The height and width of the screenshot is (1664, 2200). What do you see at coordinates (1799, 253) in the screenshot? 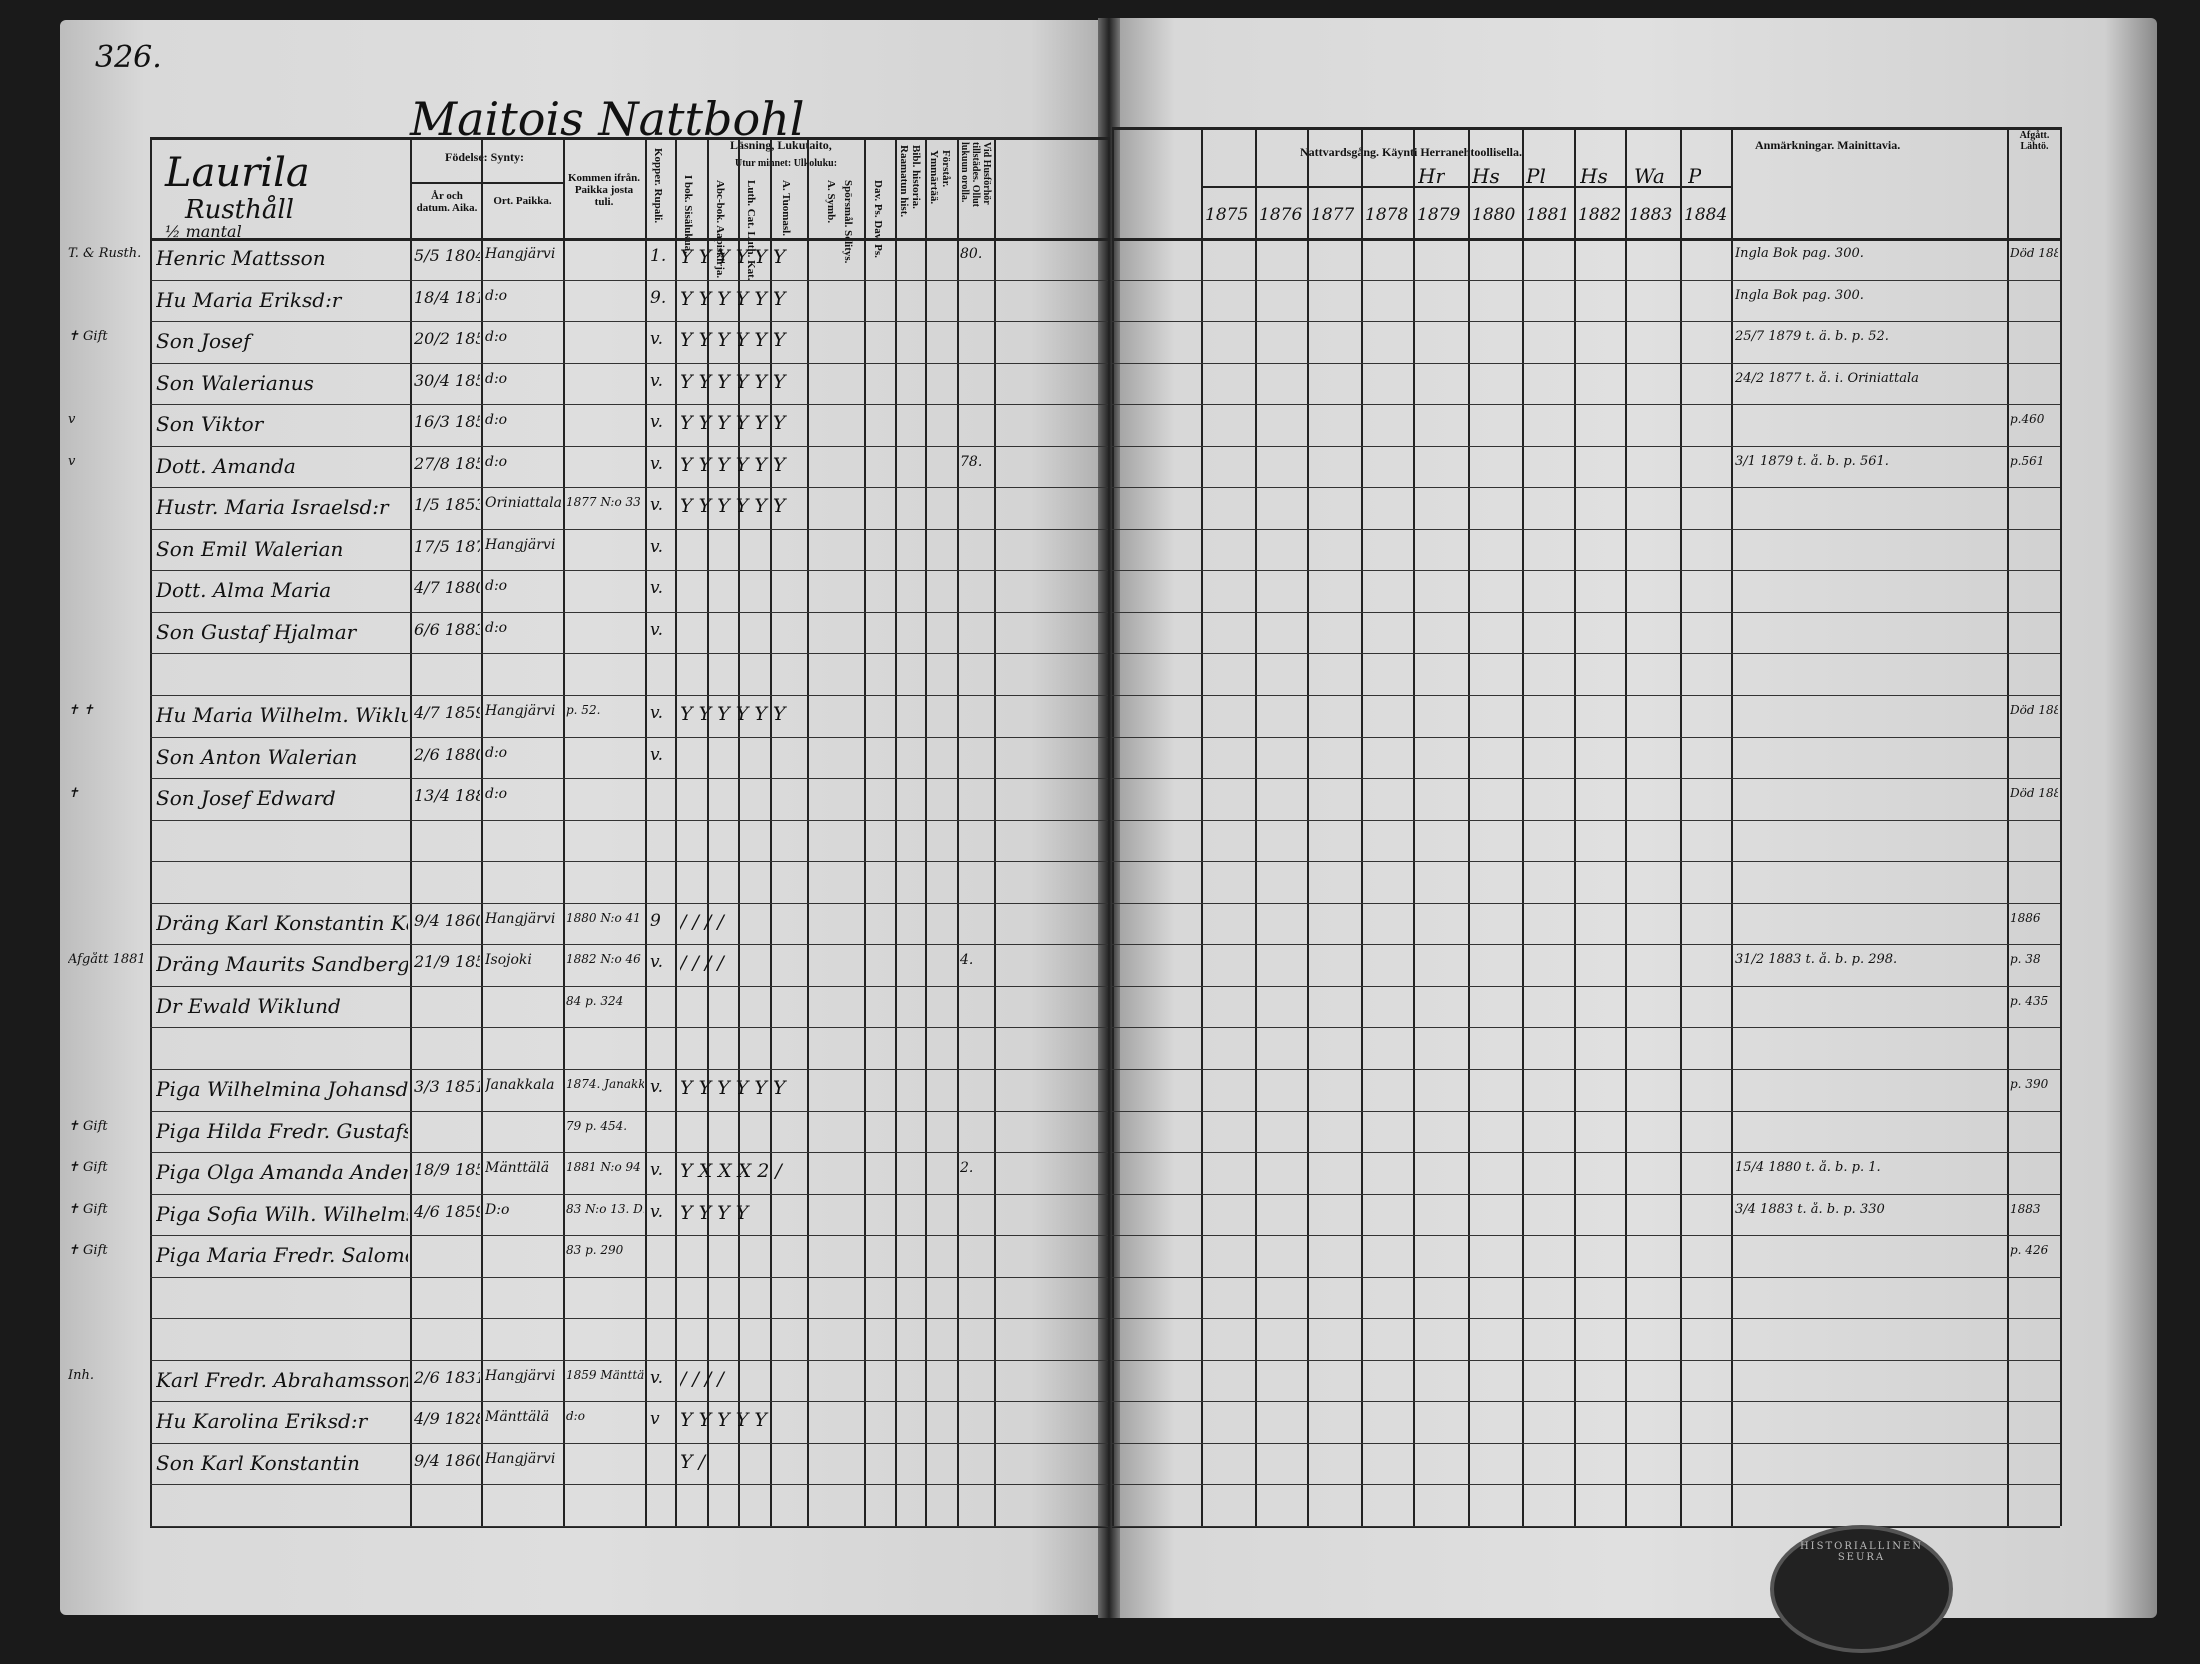
I see `row-remark: Ingla Bok pag. 300.` at bounding box center [1799, 253].